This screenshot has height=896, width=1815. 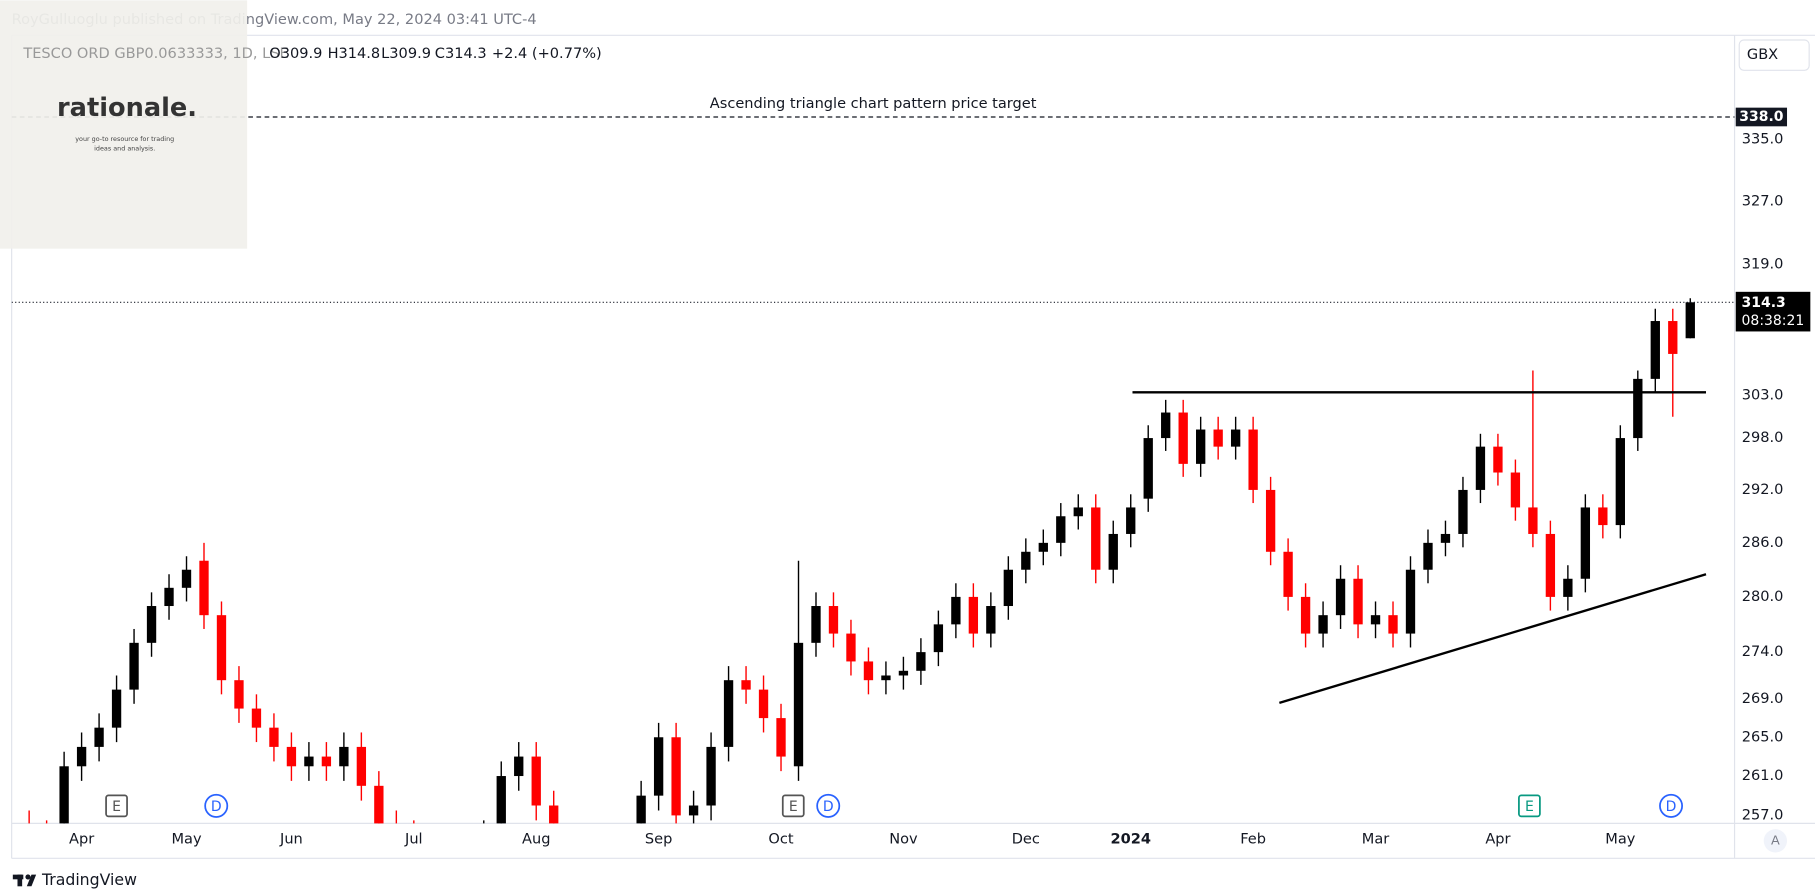 I want to click on x-tick-label: Jul, so click(x=413, y=839).